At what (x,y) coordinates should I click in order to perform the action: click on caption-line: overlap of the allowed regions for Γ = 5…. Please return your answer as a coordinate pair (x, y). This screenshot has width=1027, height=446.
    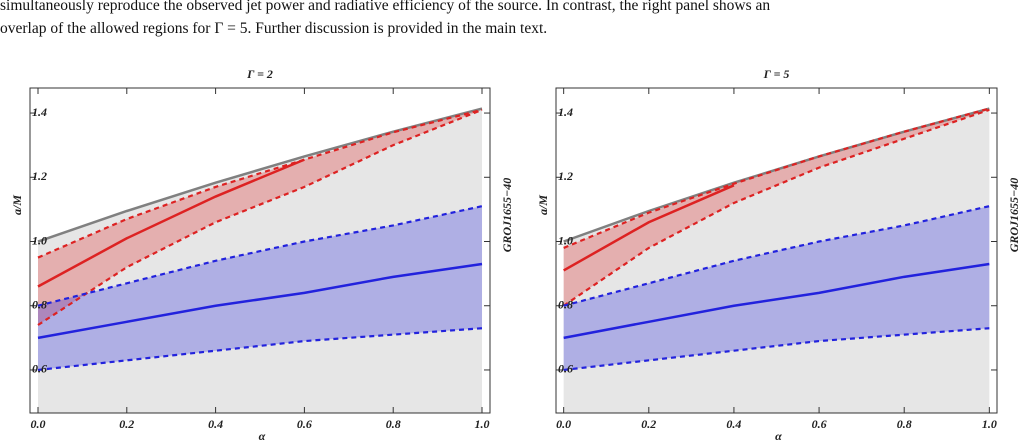
    Looking at the image, I should click on (274, 28).